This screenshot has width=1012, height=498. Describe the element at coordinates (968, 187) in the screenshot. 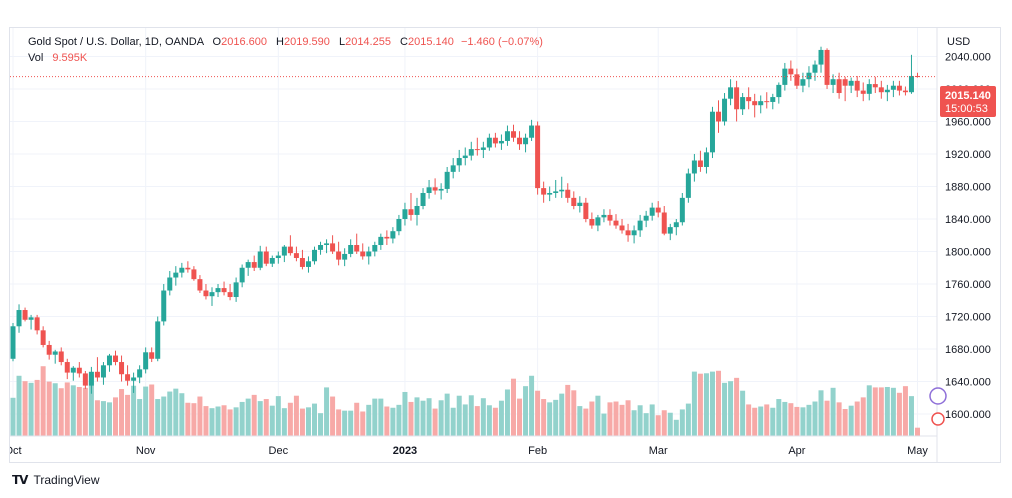

I see `price-tick-label: 1880.000` at that location.